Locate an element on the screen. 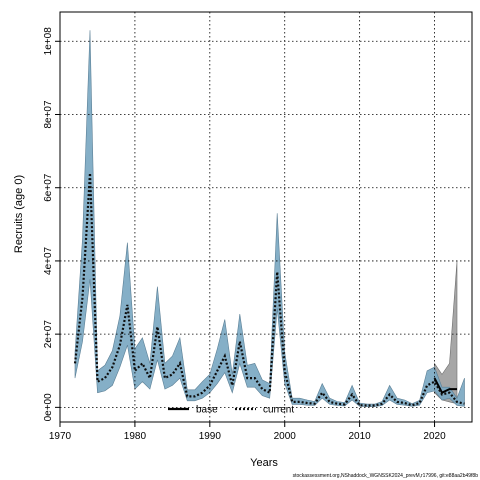 This screenshot has width=480, height=480. y-tick-label: 4e+07 is located at coordinates (48, 260).